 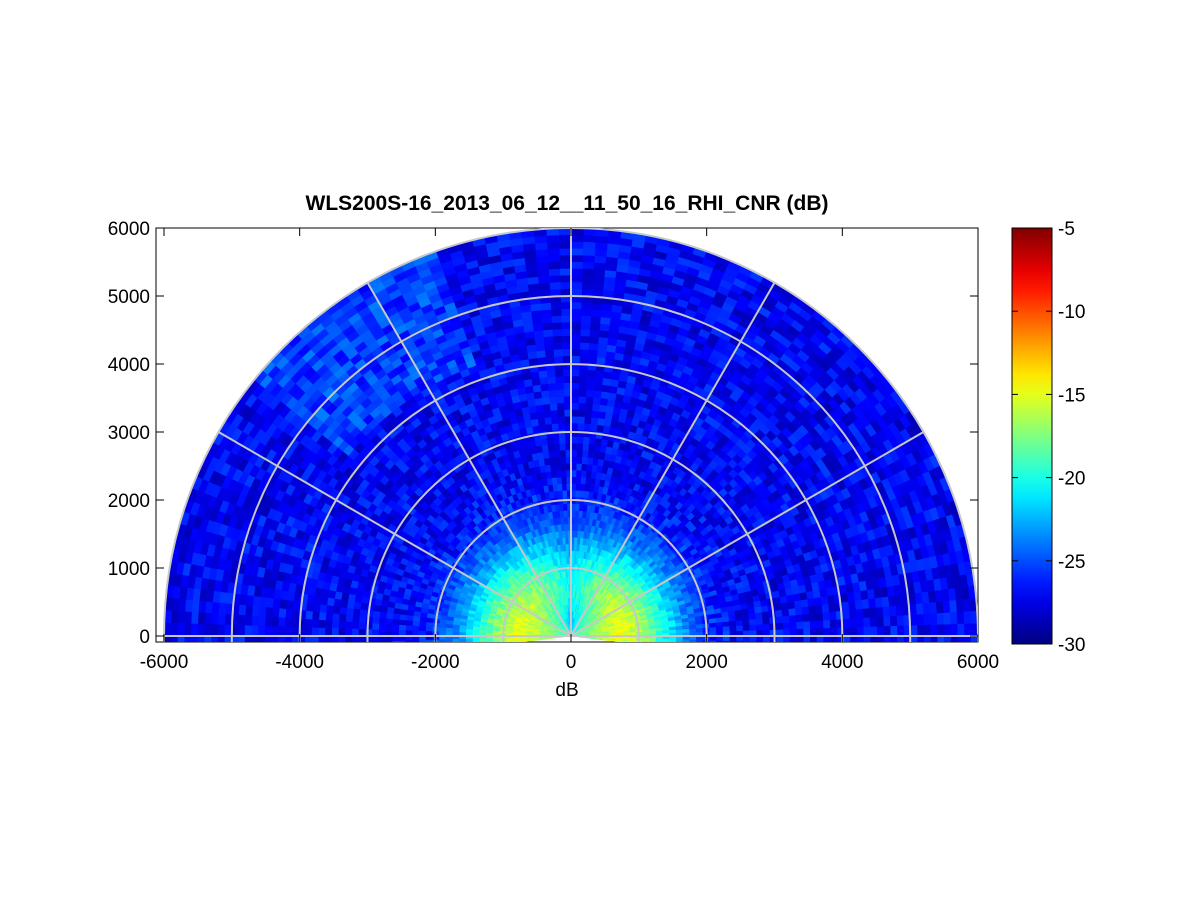 What do you see at coordinates (442, 630) in the screenshot?
I see `heatmap-cell-2084` at bounding box center [442, 630].